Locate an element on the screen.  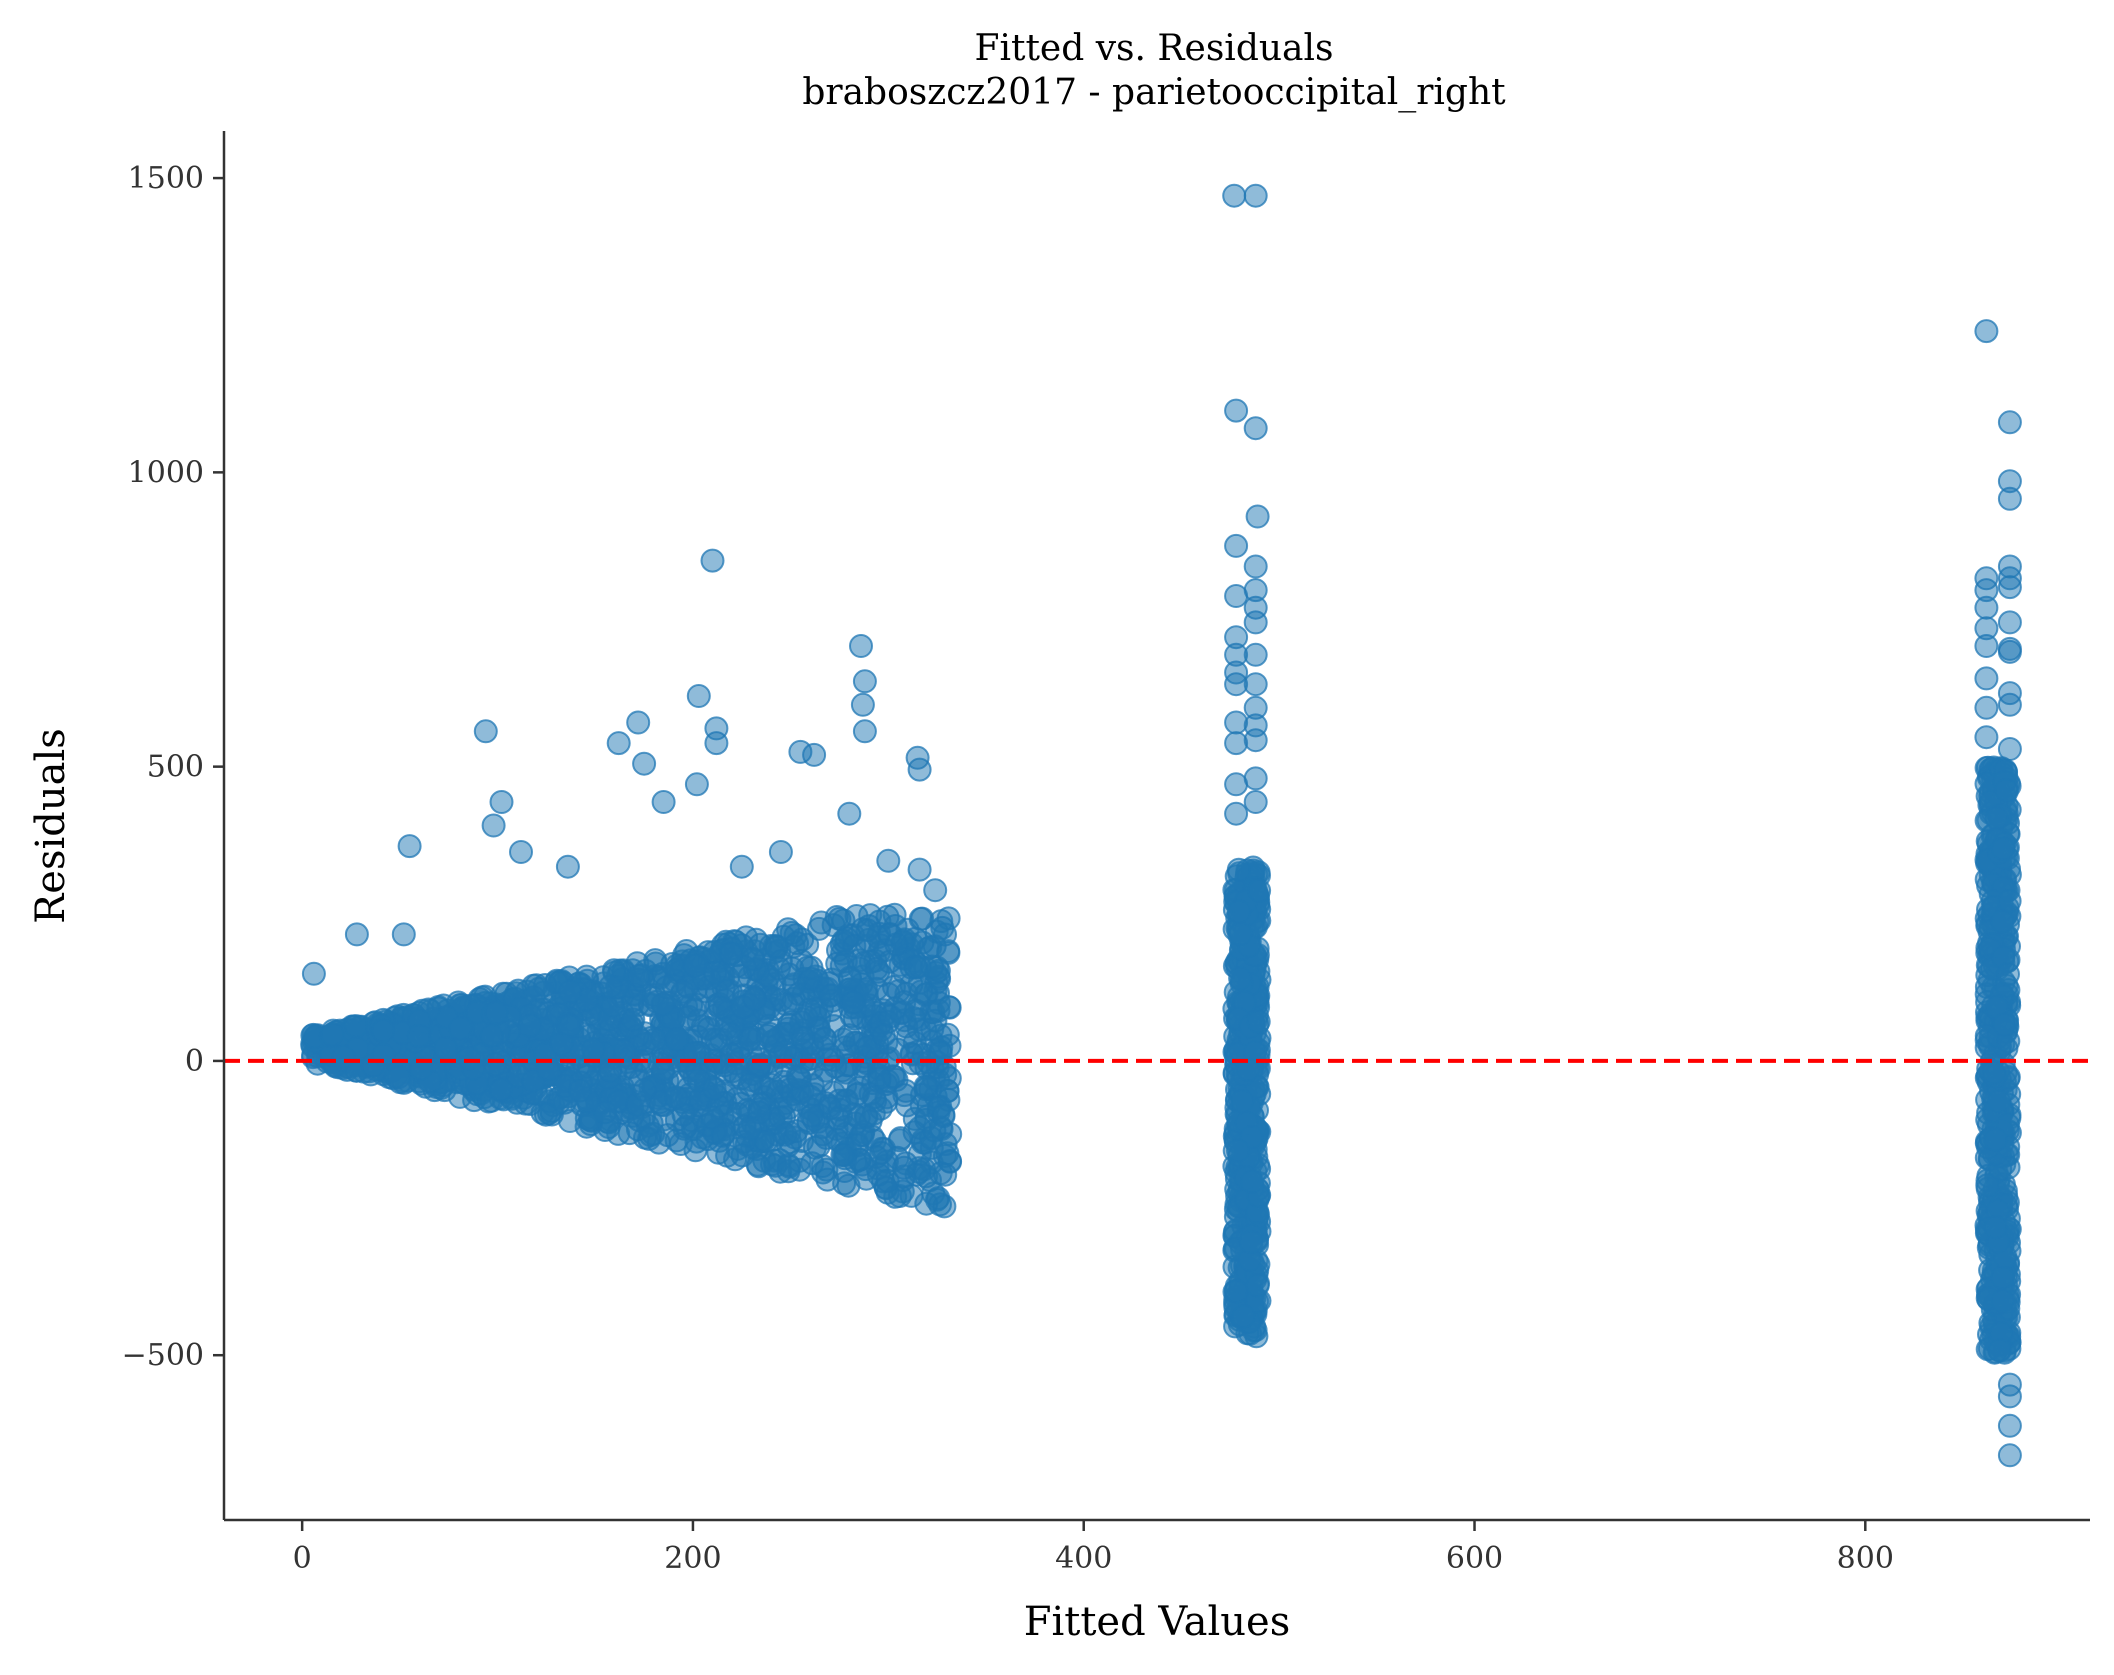
x-tick-label: 400 is located at coordinates (1083, 1558).